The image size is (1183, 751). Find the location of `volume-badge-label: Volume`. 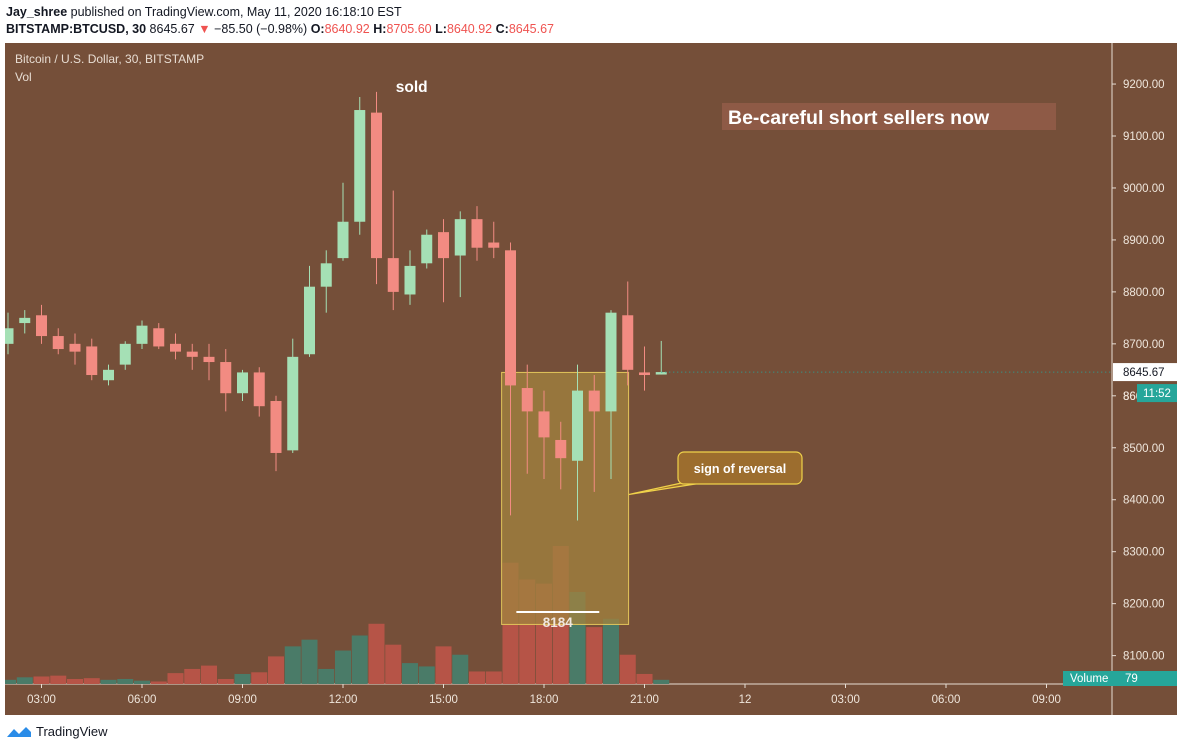

volume-badge-label: Volume is located at coordinates (1089, 679).